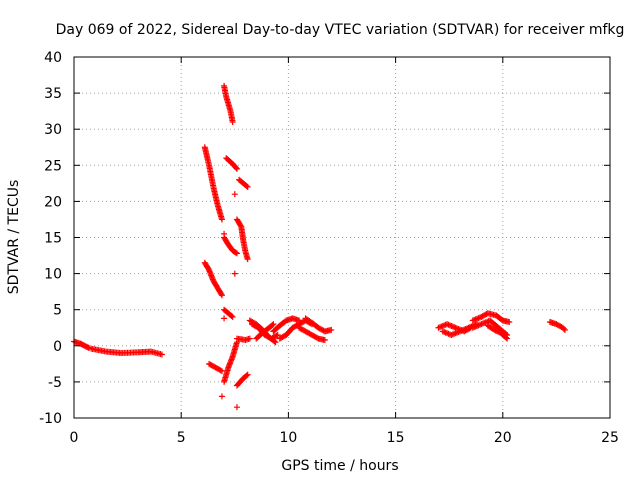 This screenshot has width=640, height=480. Describe the element at coordinates (396, 438) in the screenshot. I see `x-tick-label: 15` at that location.